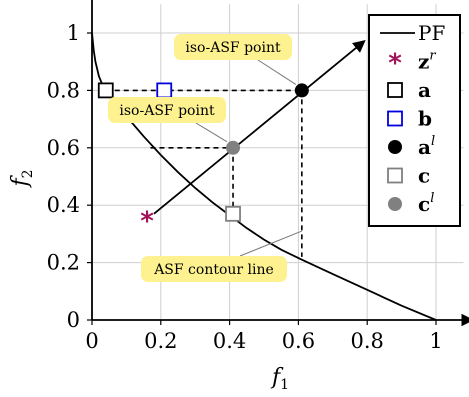 Image resolution: width=469 pixels, height=397 pixels. What do you see at coordinates (427, 61) in the screenshot?
I see `legend-label-zr: zr` at bounding box center [427, 61].